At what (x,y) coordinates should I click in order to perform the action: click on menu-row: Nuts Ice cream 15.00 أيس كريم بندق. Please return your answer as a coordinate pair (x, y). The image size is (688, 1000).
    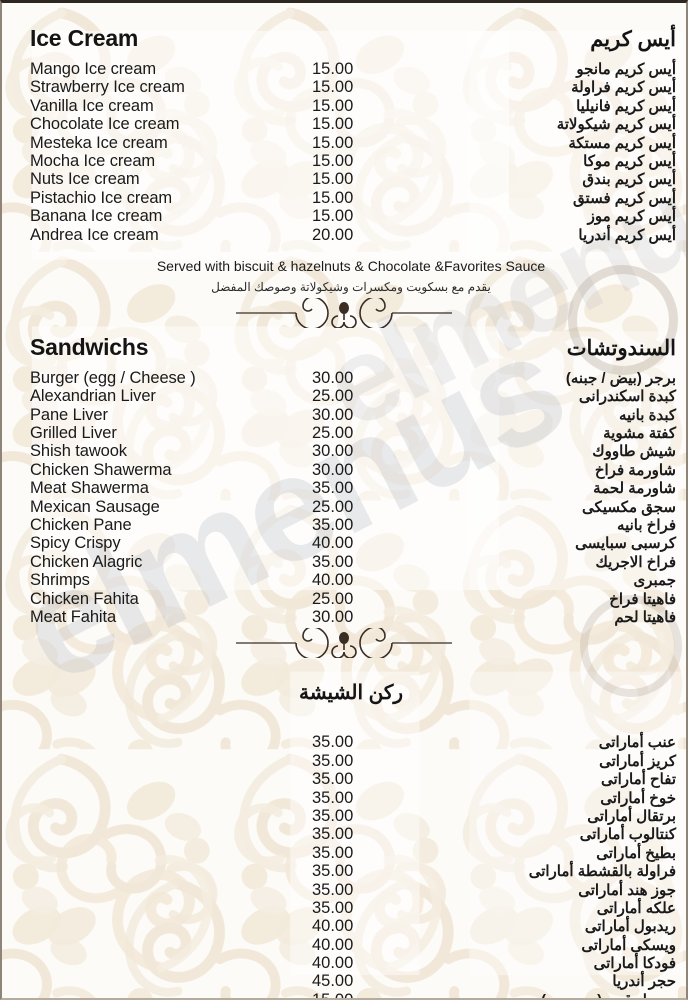
    Looking at the image, I should click on (353, 179).